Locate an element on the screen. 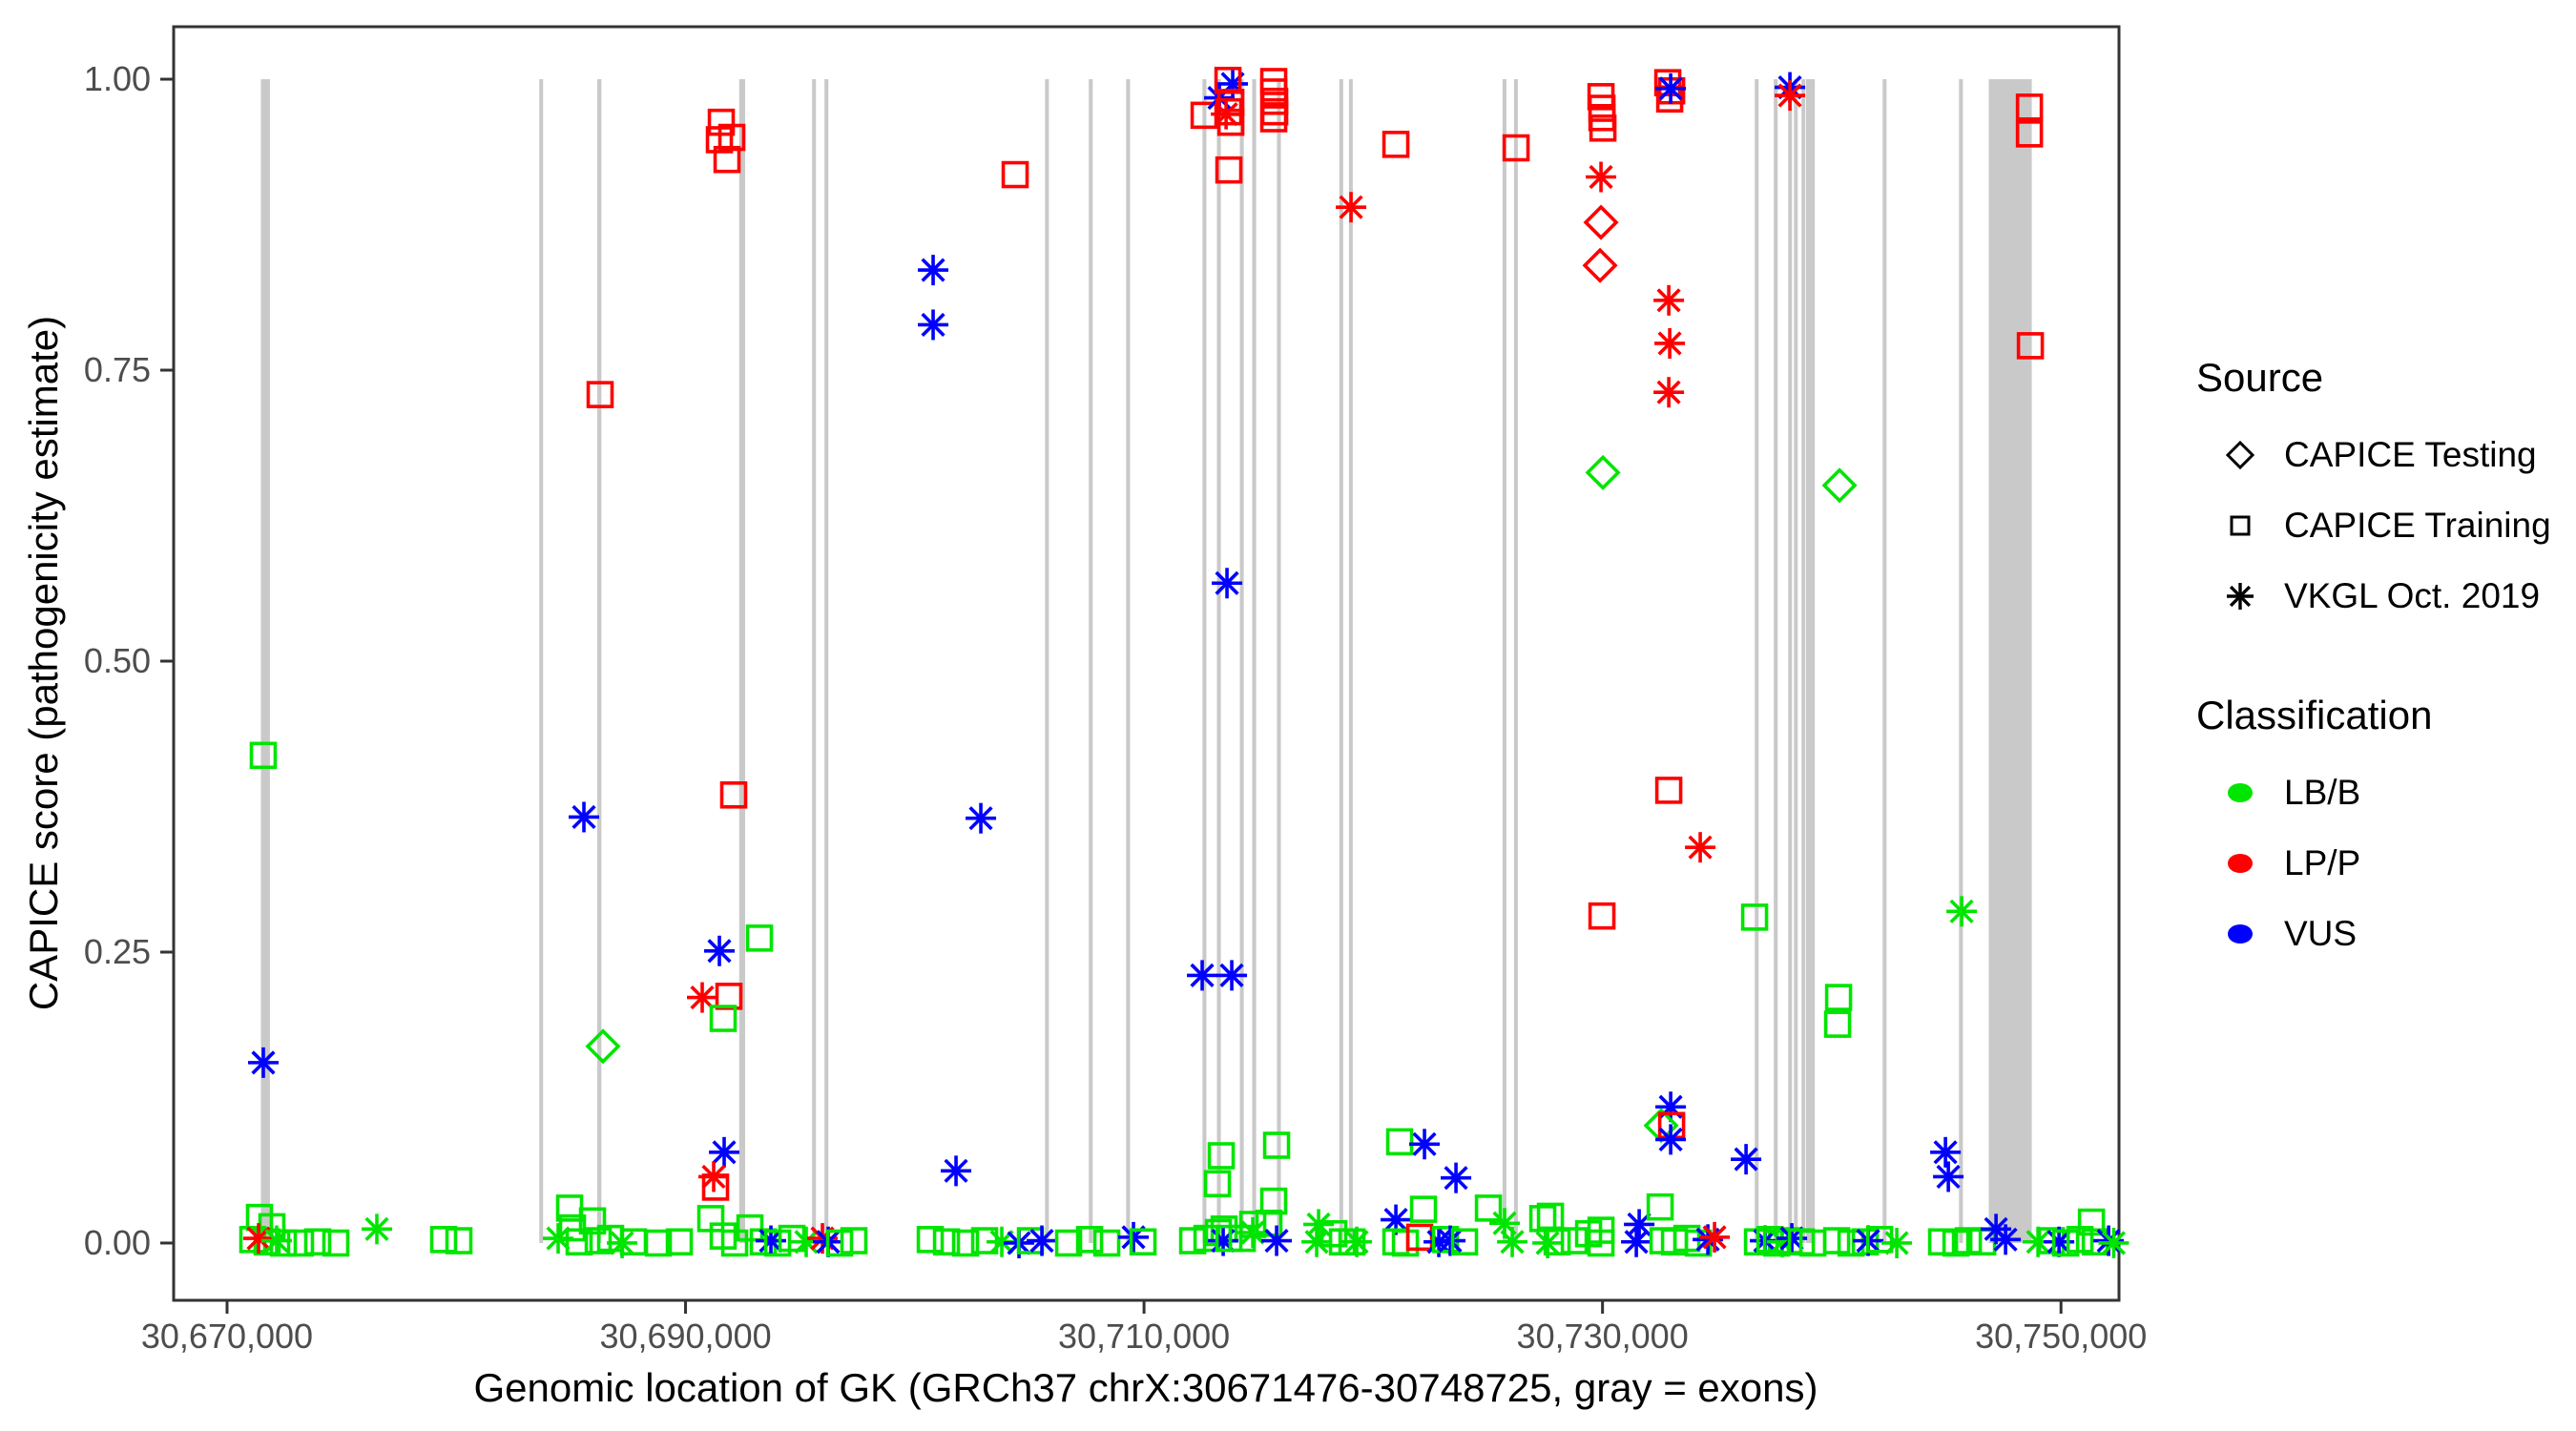 This screenshot has width=2576, height=1431. legend-item-lb-b: LB/B is located at coordinates (2382, 792).